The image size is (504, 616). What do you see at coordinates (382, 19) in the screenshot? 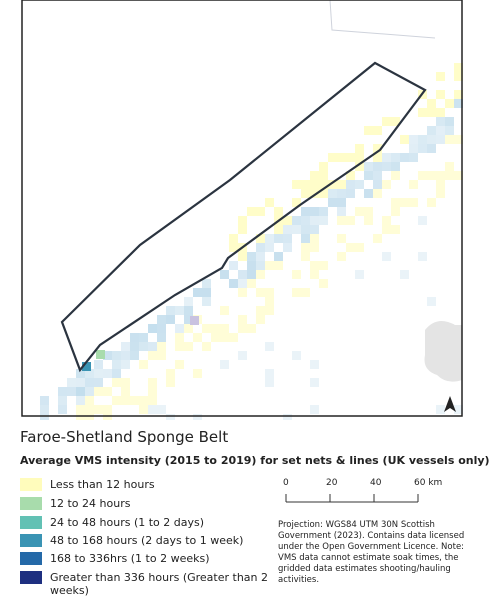
I see `boundary-line` at bounding box center [382, 19].